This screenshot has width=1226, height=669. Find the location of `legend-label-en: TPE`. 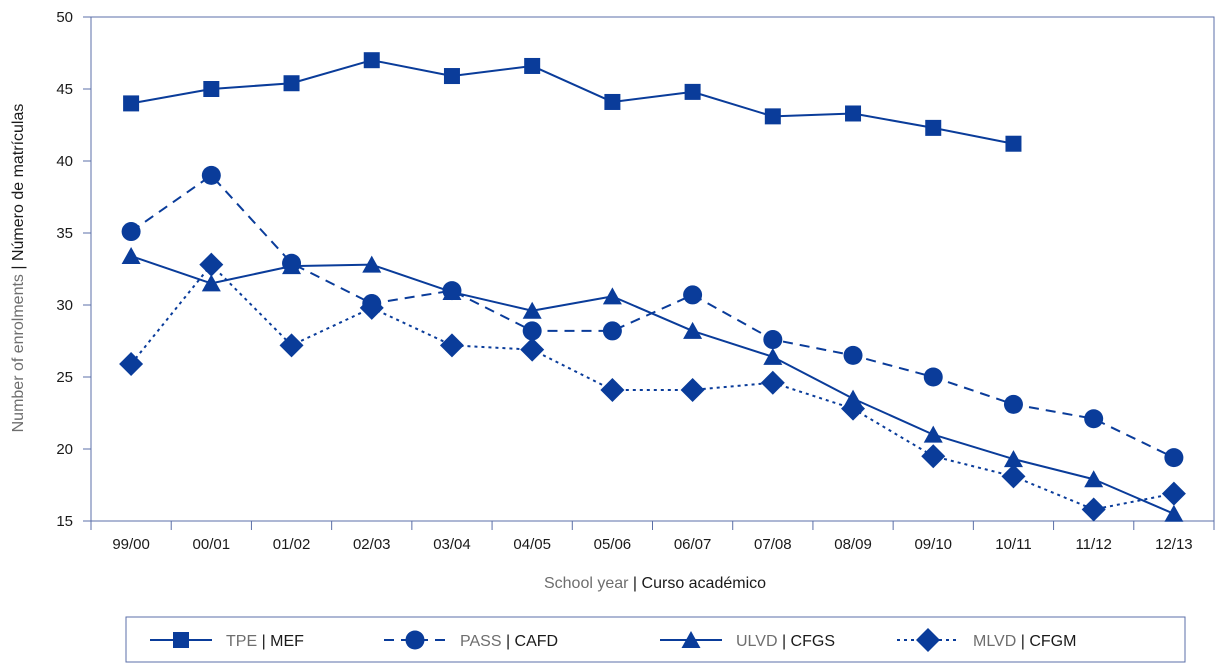

legend-label-en: TPE is located at coordinates (241, 641).